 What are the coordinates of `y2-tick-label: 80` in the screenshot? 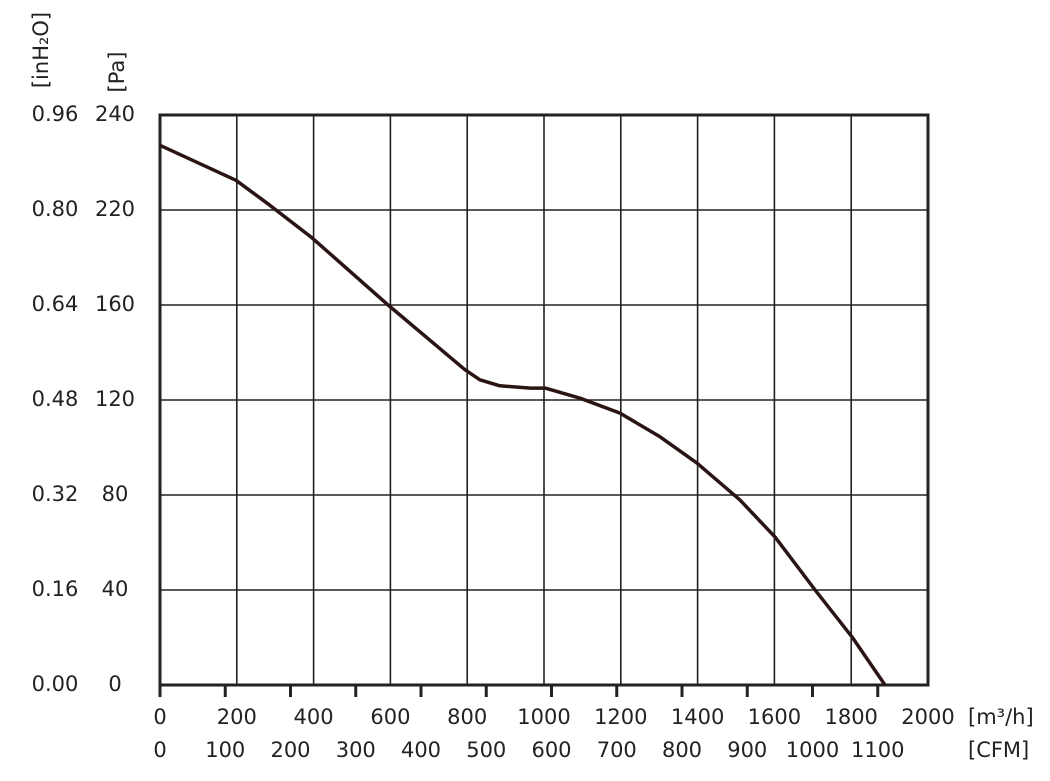 It's located at (115, 494).